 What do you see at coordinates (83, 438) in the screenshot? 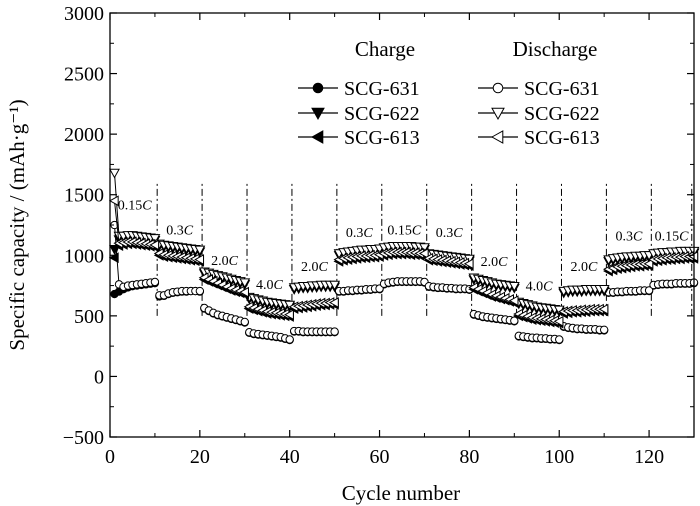
I see `y-tick-label: −500` at bounding box center [83, 438].